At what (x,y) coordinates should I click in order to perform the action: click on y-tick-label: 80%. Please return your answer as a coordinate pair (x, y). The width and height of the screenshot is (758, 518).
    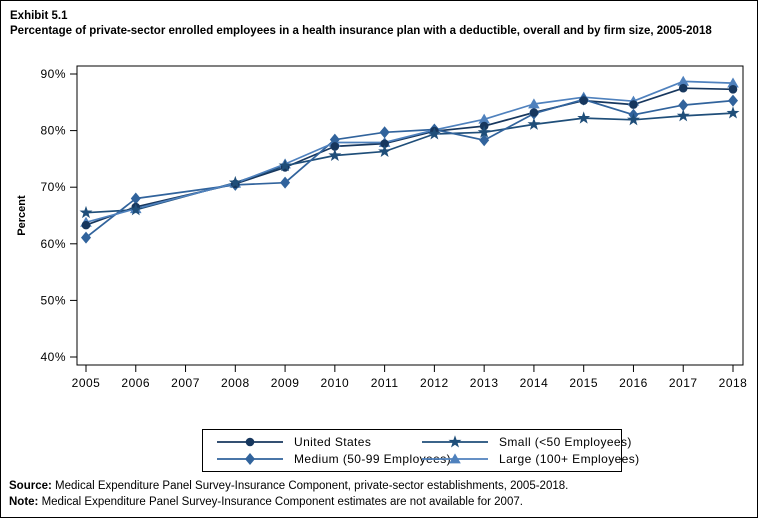
    Looking at the image, I should click on (53, 131).